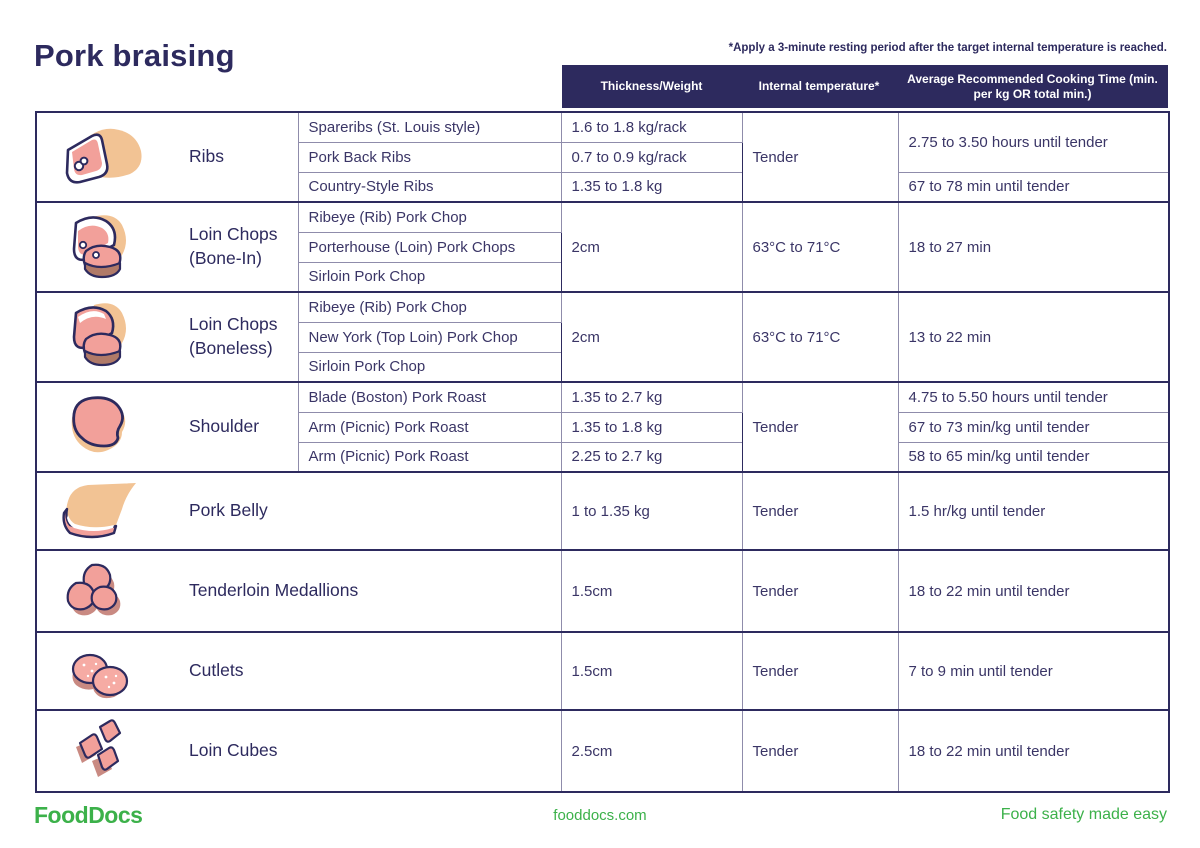 This screenshot has width=1200, height=848. Describe the element at coordinates (88, 815) in the screenshot. I see `fooddocs-logo: FoodDocs` at that location.